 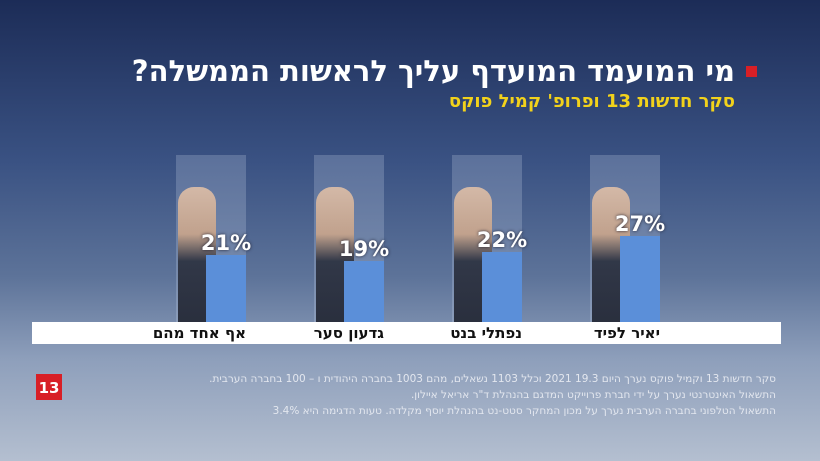 I want to click on label-strip, so click(x=406, y=333).